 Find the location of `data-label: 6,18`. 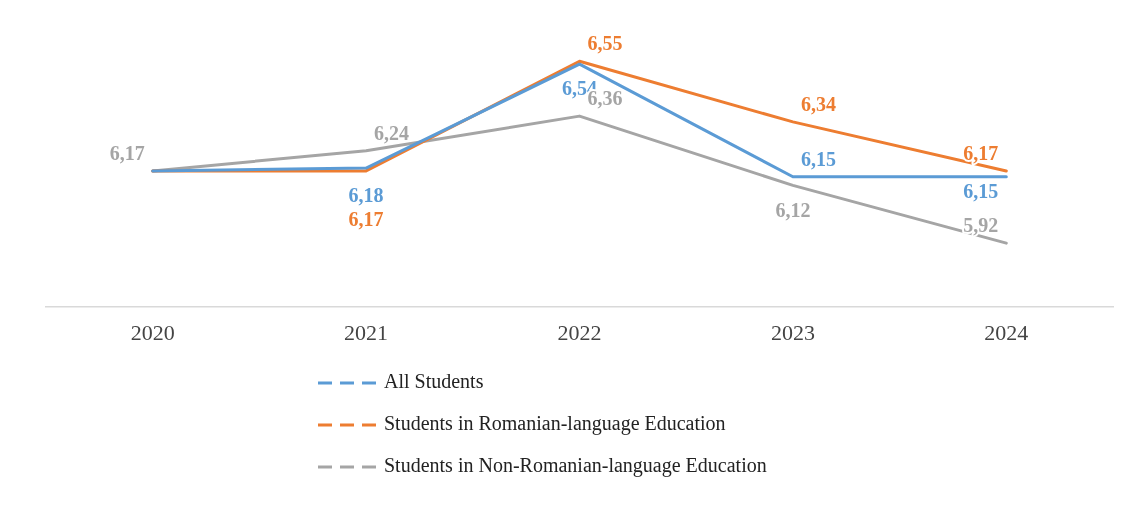

data-label: 6,18 is located at coordinates (366, 195).